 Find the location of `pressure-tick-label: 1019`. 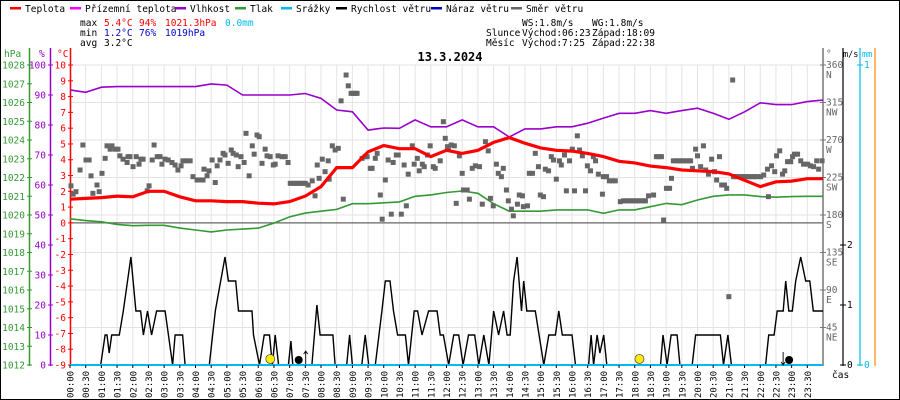

pressure-tick-label: 1019 is located at coordinates (13, 234).